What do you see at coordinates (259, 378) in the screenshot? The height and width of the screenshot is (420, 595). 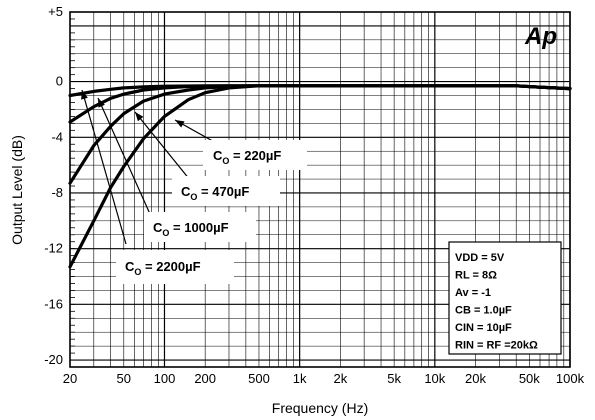 I see `x-tick-label: 500` at bounding box center [259, 378].